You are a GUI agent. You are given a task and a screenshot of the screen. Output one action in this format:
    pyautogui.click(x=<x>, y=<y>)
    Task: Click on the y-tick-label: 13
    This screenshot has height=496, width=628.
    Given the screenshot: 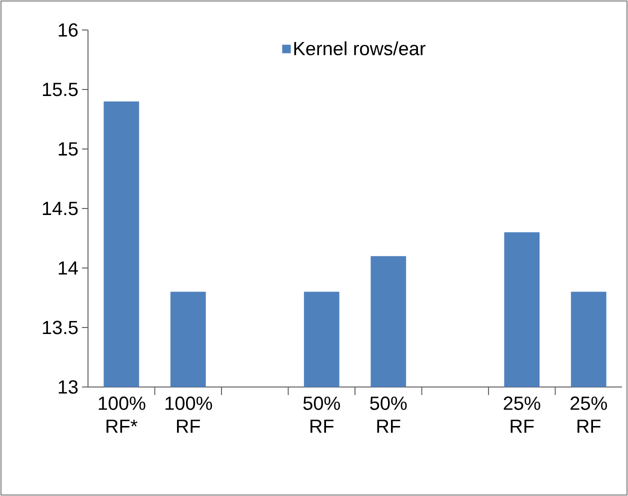 What is the action you would take?
    pyautogui.click(x=68, y=387)
    